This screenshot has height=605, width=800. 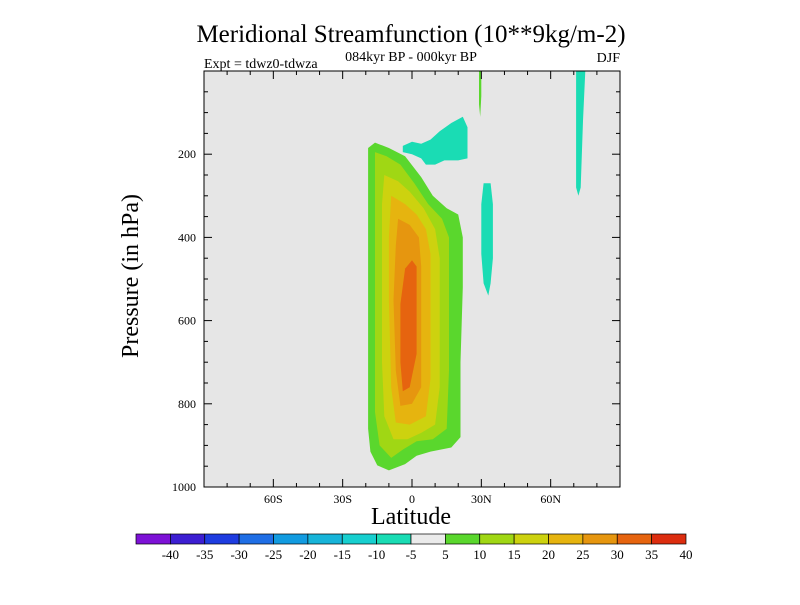 What do you see at coordinates (479, 554) in the screenshot?
I see `colorbar-label: 10` at bounding box center [479, 554].